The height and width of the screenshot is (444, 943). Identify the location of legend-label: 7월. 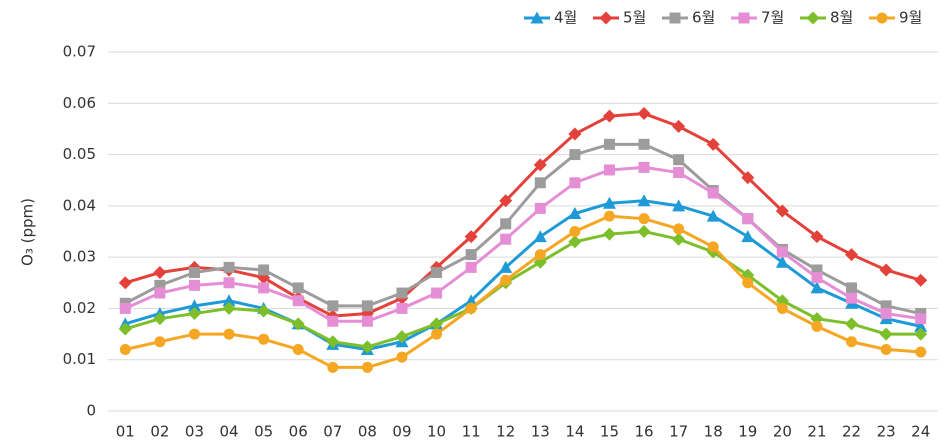
(772, 18).